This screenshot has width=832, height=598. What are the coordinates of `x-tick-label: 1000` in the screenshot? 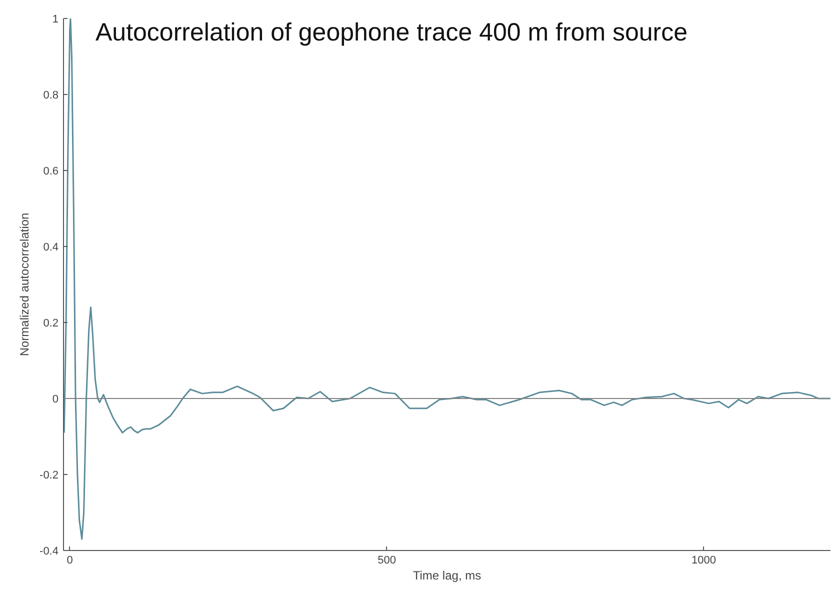 It's located at (703, 560).